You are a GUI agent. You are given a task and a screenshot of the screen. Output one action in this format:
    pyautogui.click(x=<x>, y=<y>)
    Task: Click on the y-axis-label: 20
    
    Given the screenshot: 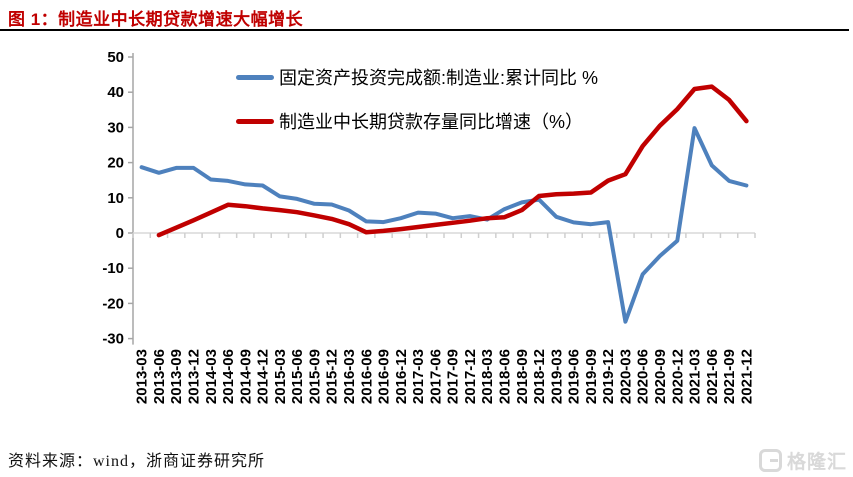 What is the action you would take?
    pyautogui.click(x=115, y=163)
    